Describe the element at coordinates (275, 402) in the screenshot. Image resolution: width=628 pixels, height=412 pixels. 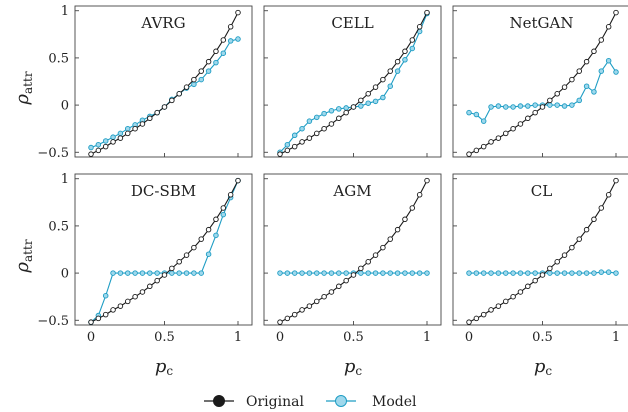
I see `legend-original-label: Original` at that location.